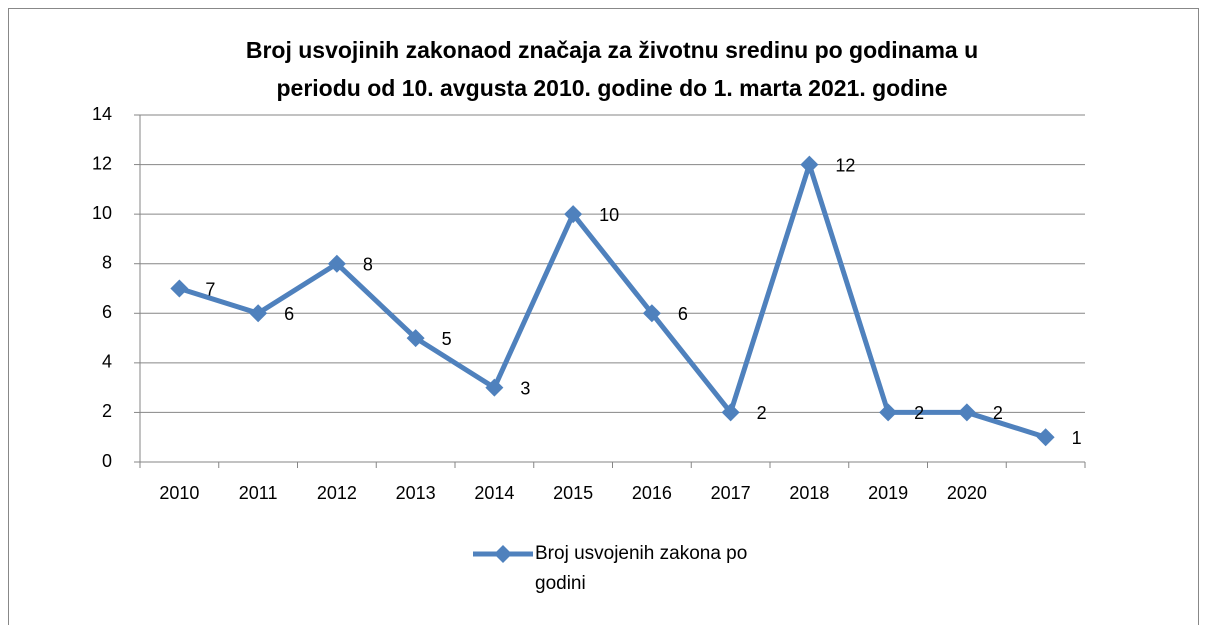  What do you see at coordinates (525, 388) in the screenshot?
I see `data-label: 3` at bounding box center [525, 388].